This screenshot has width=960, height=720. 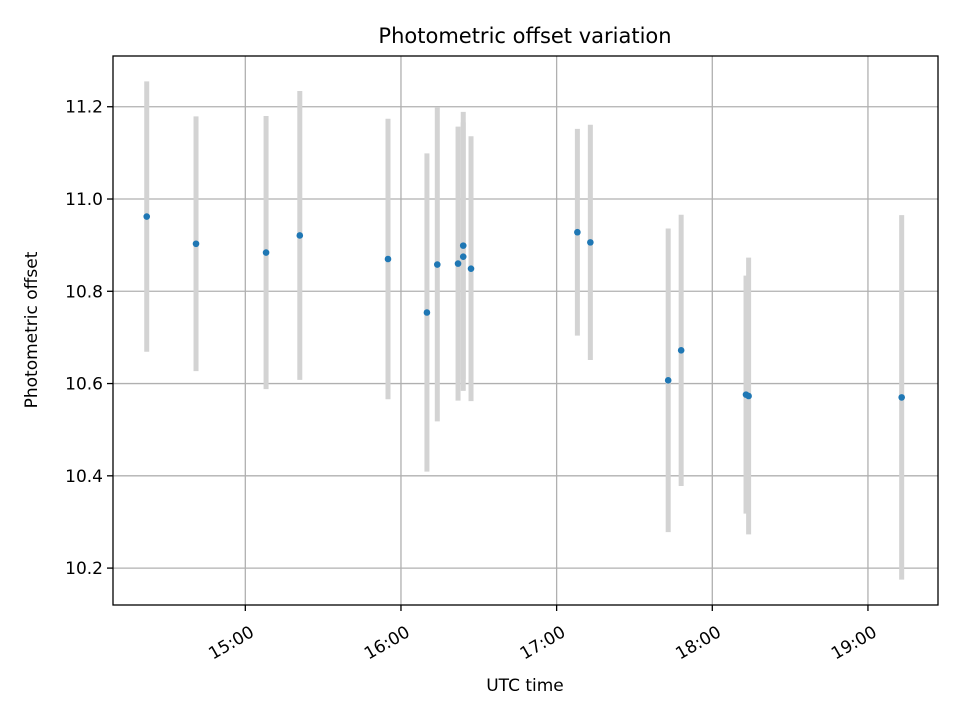 What do you see at coordinates (32, 329) in the screenshot?
I see `y-axis-label: Photometric offset` at bounding box center [32, 329].